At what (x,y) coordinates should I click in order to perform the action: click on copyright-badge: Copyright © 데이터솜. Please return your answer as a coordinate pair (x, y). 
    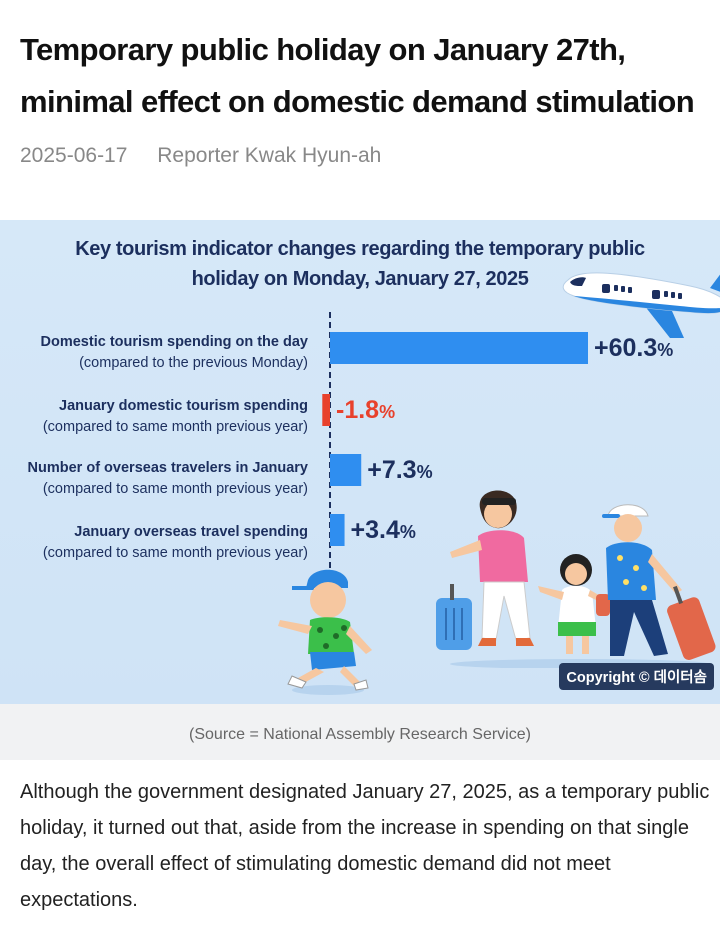
    Looking at the image, I should click on (636, 676).